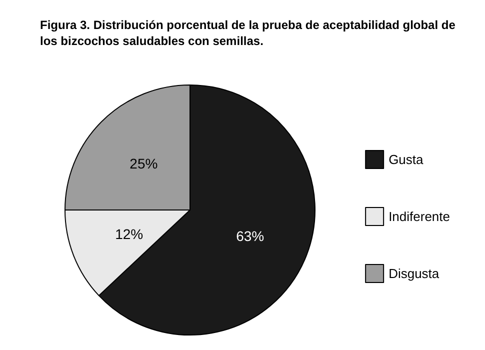 This screenshot has height=350, width=485. What do you see at coordinates (144, 164) in the screenshot?
I see `data-label: 25%` at bounding box center [144, 164].